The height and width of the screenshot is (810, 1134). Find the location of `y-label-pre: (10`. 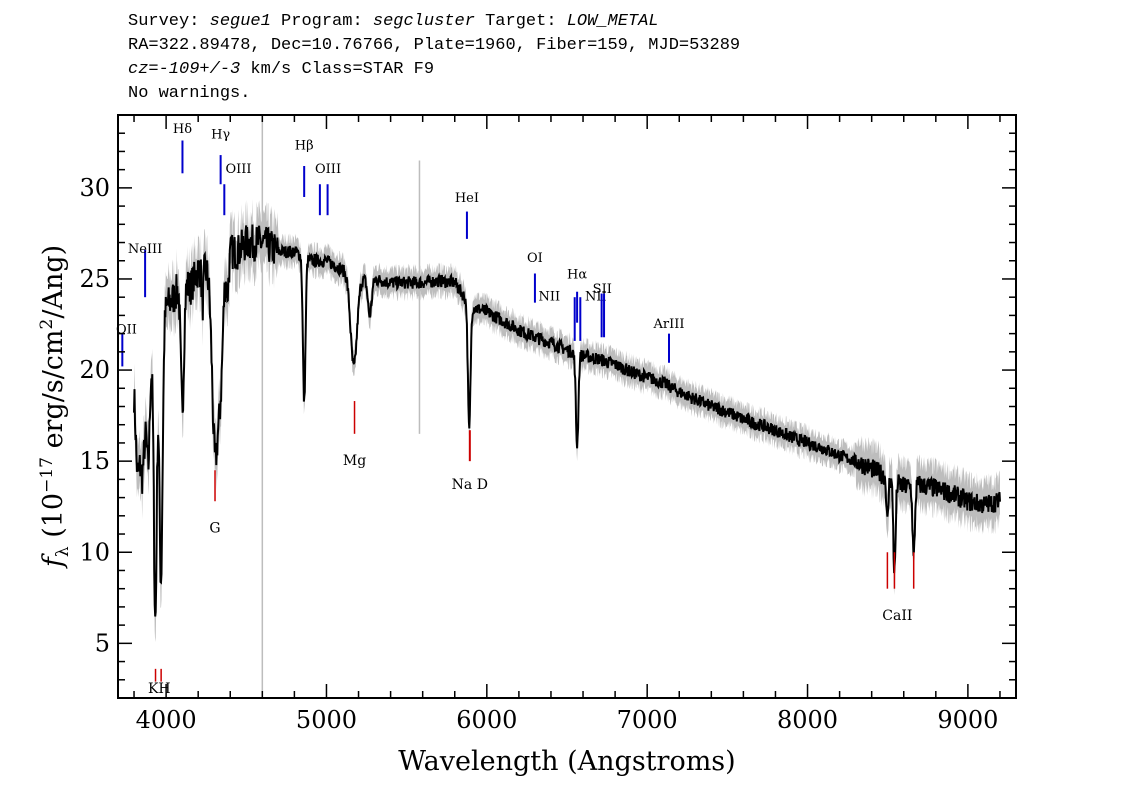

y-label-pre: (10 is located at coordinates (53, 519).